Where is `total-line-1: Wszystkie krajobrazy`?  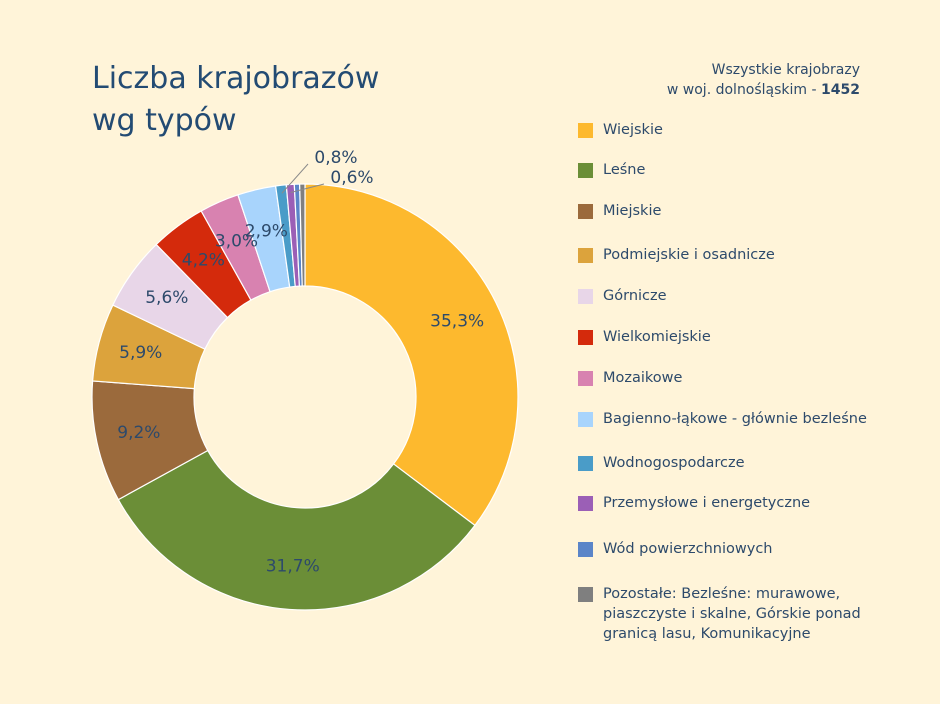 total-line-1: Wszystkie krajobrazy is located at coordinates (785, 70).